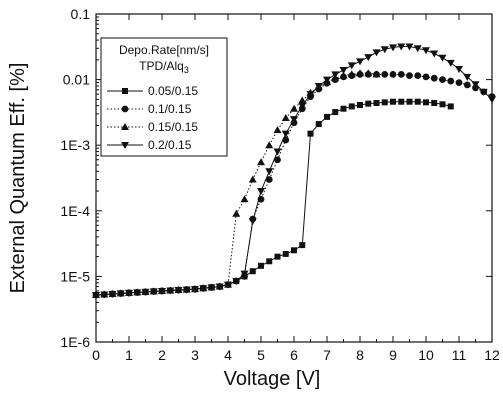 Image resolution: width=503 pixels, height=396 pixels. I want to click on y-tick-label: 0.01, so click(76, 80).